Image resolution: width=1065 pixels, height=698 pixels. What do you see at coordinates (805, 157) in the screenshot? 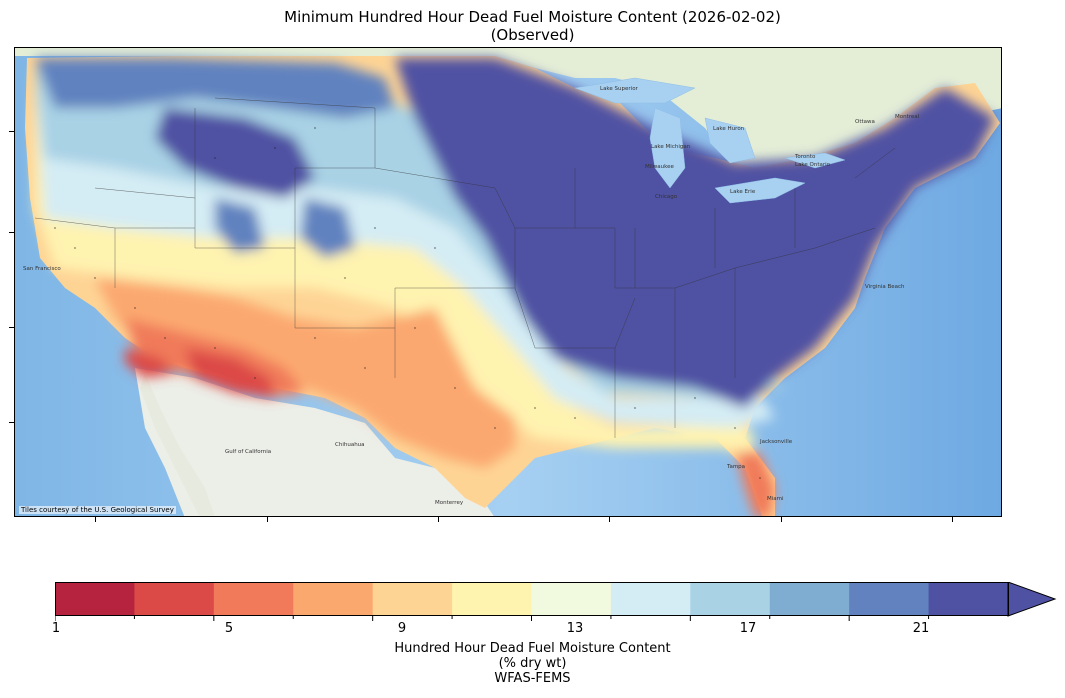
I see `label-toronto: Toronto` at bounding box center [805, 157].